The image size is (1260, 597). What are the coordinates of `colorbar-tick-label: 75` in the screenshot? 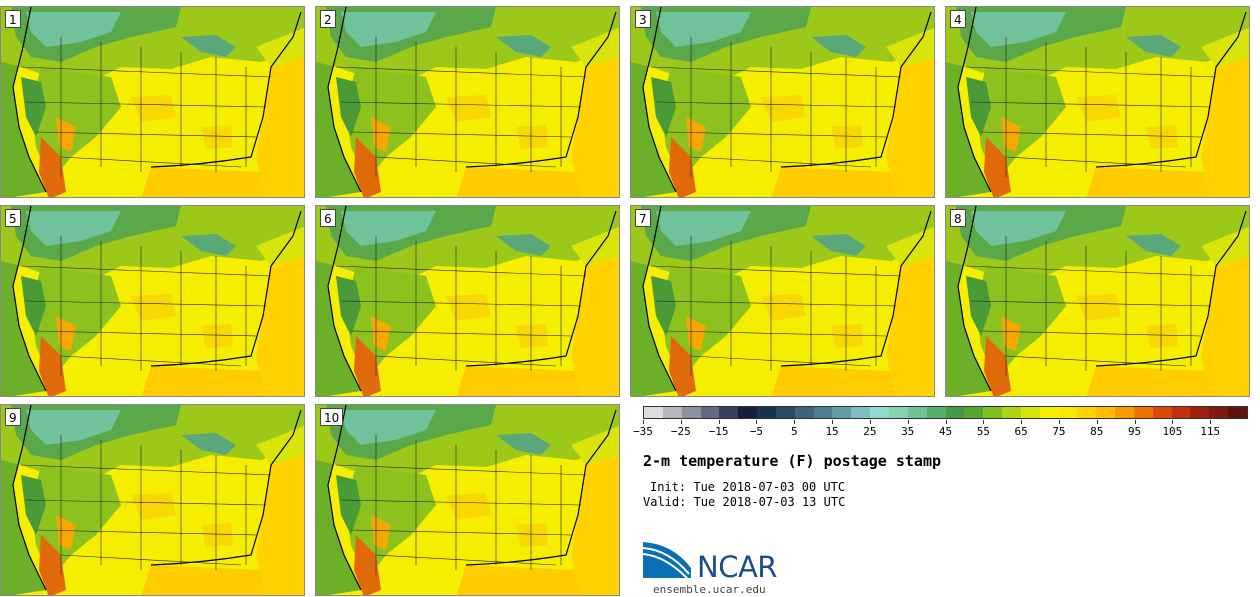 It's located at (1059, 431).